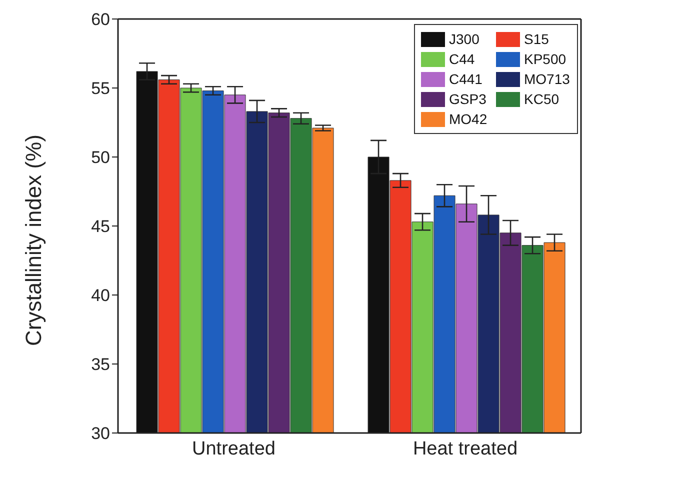  What do you see at coordinates (545, 59) in the screenshot?
I see `legend-label: KP500` at bounding box center [545, 59].